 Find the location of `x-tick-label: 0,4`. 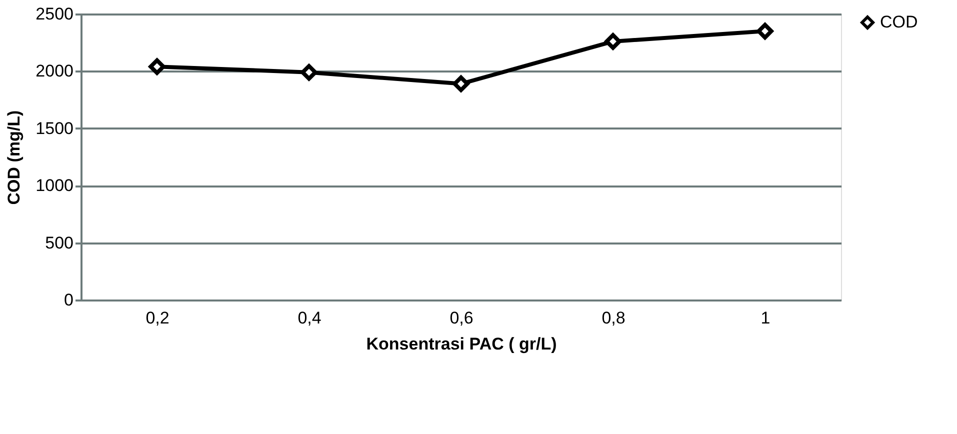

x-tick-label: 0,4 is located at coordinates (310, 318).